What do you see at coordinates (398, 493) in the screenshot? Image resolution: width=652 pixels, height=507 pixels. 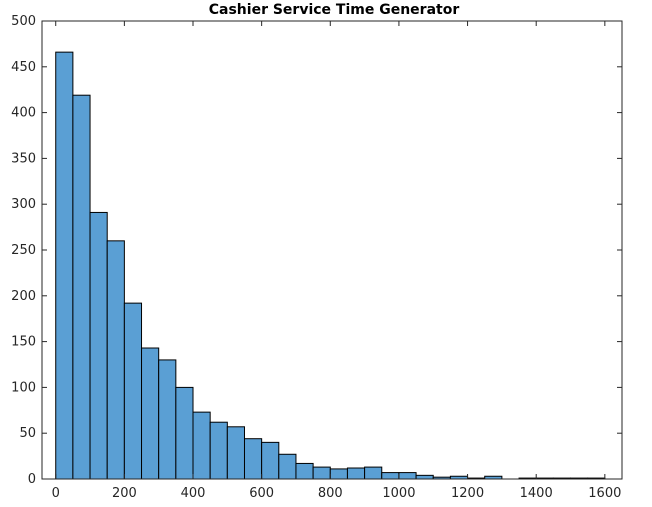 I see `x-tick-label: 1000` at bounding box center [398, 493].